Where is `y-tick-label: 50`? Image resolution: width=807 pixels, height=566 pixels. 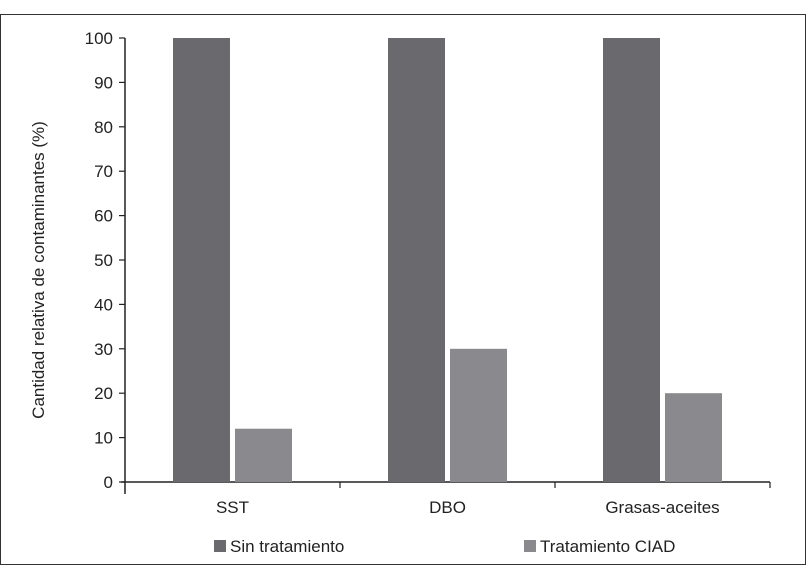 y-tick-label: 50 is located at coordinates (103, 260).